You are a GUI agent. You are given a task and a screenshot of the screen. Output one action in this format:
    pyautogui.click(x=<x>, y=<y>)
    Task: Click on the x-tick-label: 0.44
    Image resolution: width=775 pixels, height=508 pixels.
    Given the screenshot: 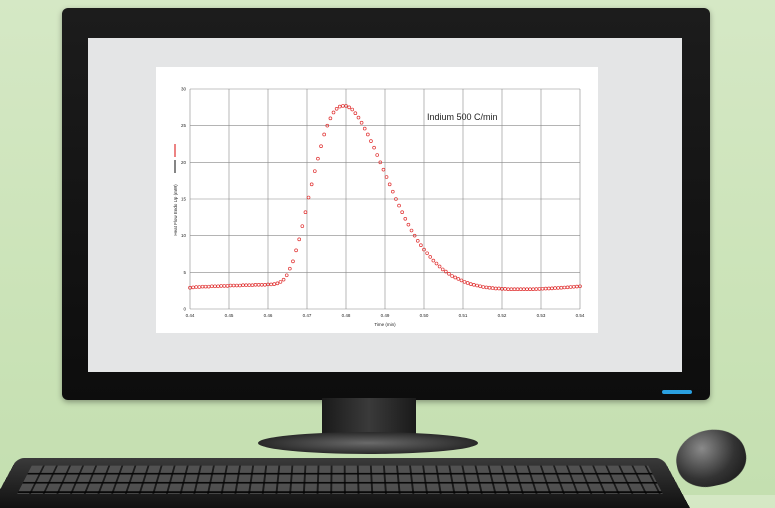 What is the action you would take?
    pyautogui.click(x=190, y=315)
    